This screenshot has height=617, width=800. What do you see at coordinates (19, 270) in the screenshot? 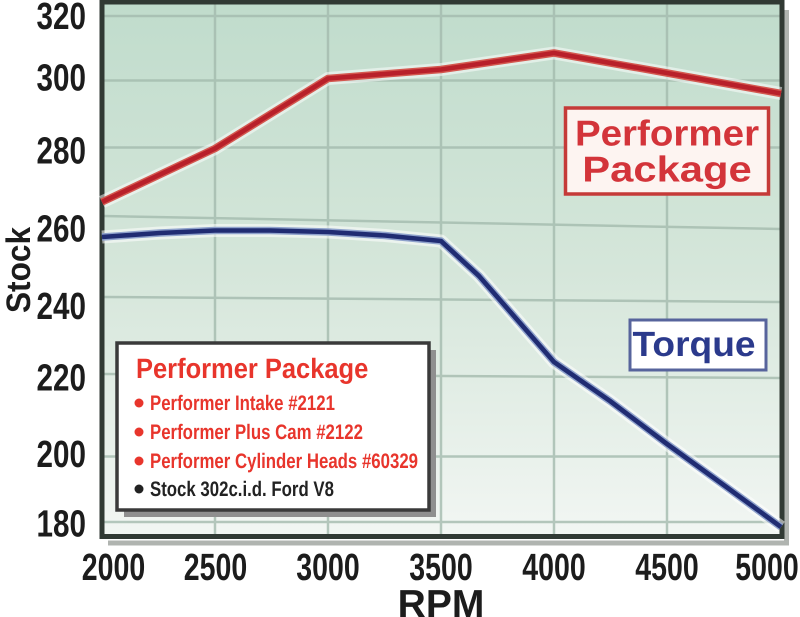
I see `svg-text: Stock` at bounding box center [19, 270].